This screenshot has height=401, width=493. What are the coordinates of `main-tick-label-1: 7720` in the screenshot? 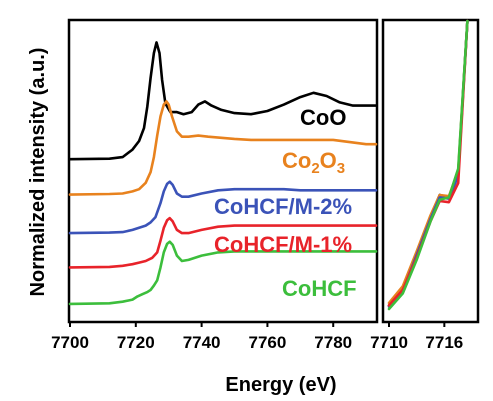 It's located at (136, 342).